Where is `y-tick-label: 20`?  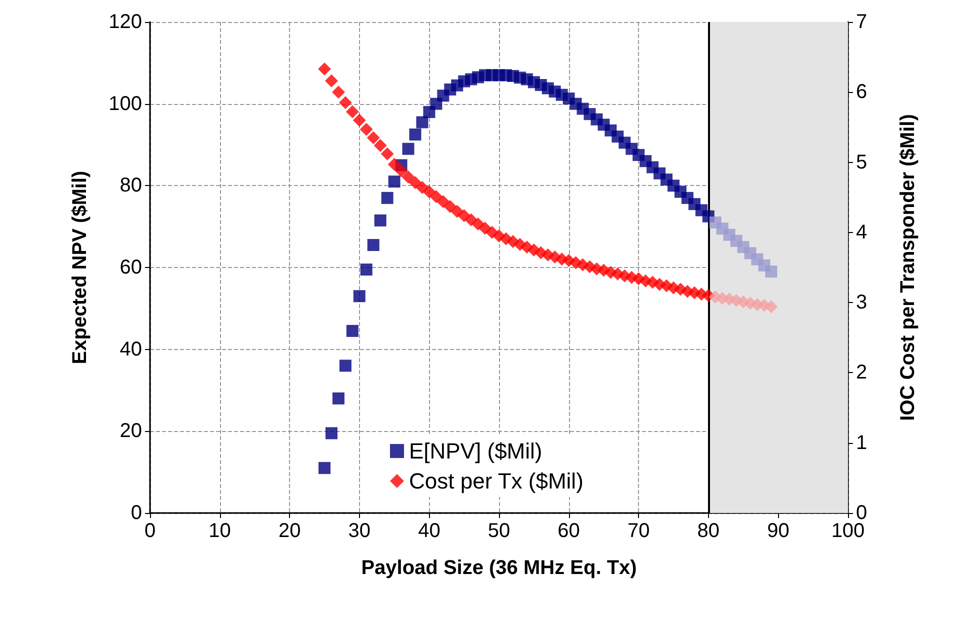 y-tick-label: 20 is located at coordinates (131, 431).